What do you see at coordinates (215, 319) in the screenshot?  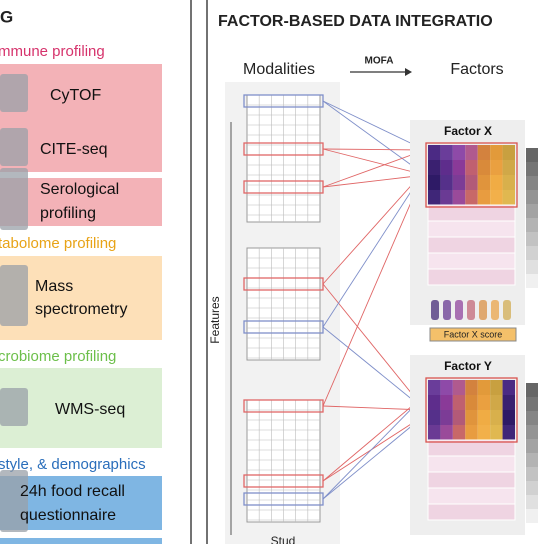 I see `features-label: Features` at bounding box center [215, 319].